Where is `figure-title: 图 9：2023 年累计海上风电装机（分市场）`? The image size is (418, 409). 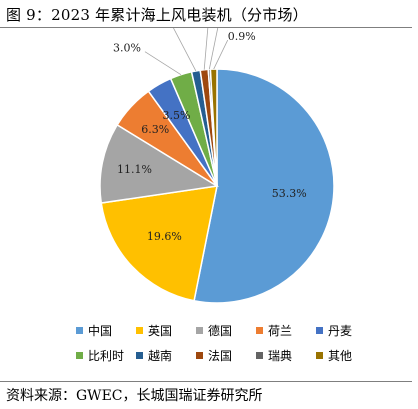
figure-title: 图 9：2023 年累计海上风电装机（分市场） is located at coordinates (157, 15).